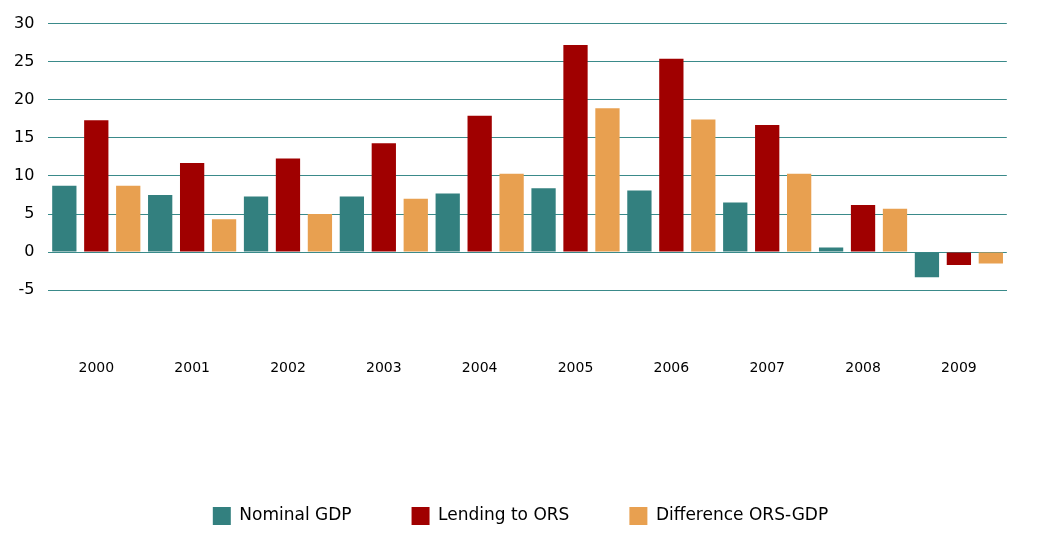 The image size is (1047, 535). I want to click on x-tick-label: 2007, so click(767, 367).